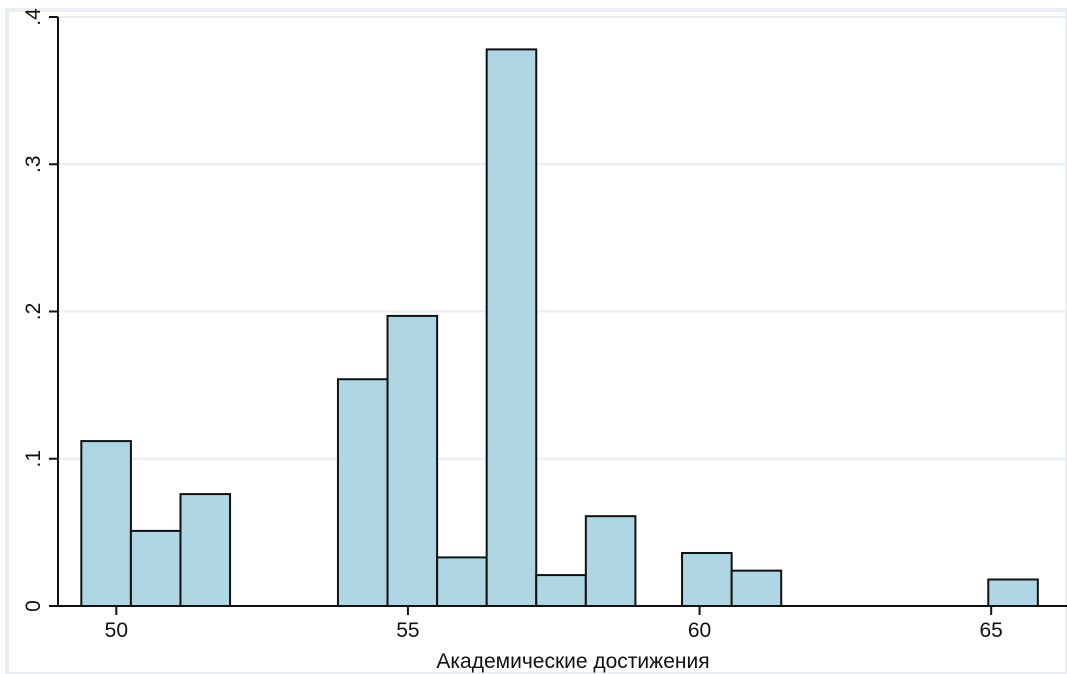 The image size is (1067, 674). Describe the element at coordinates (33, 459) in the screenshot. I see `y-tick-label: .1` at that location.